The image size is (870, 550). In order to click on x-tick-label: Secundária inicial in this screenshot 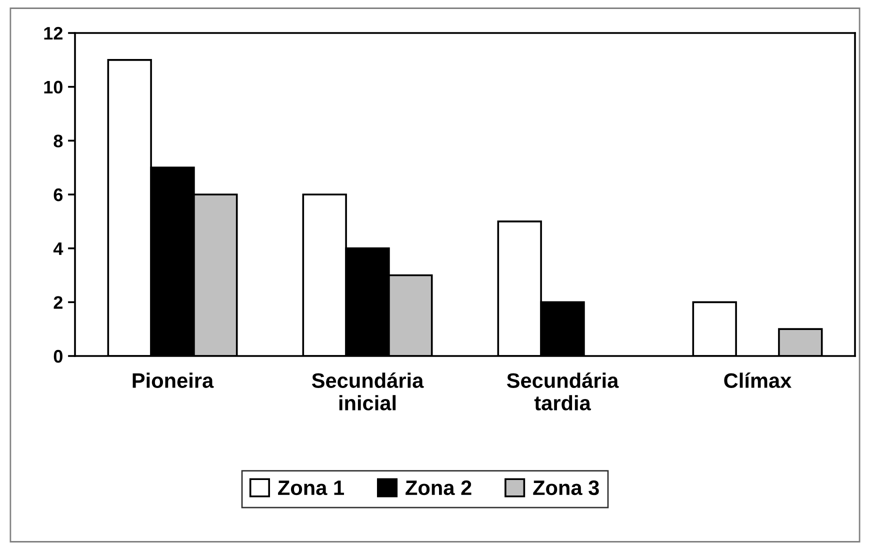, I will do `click(368, 391)`.